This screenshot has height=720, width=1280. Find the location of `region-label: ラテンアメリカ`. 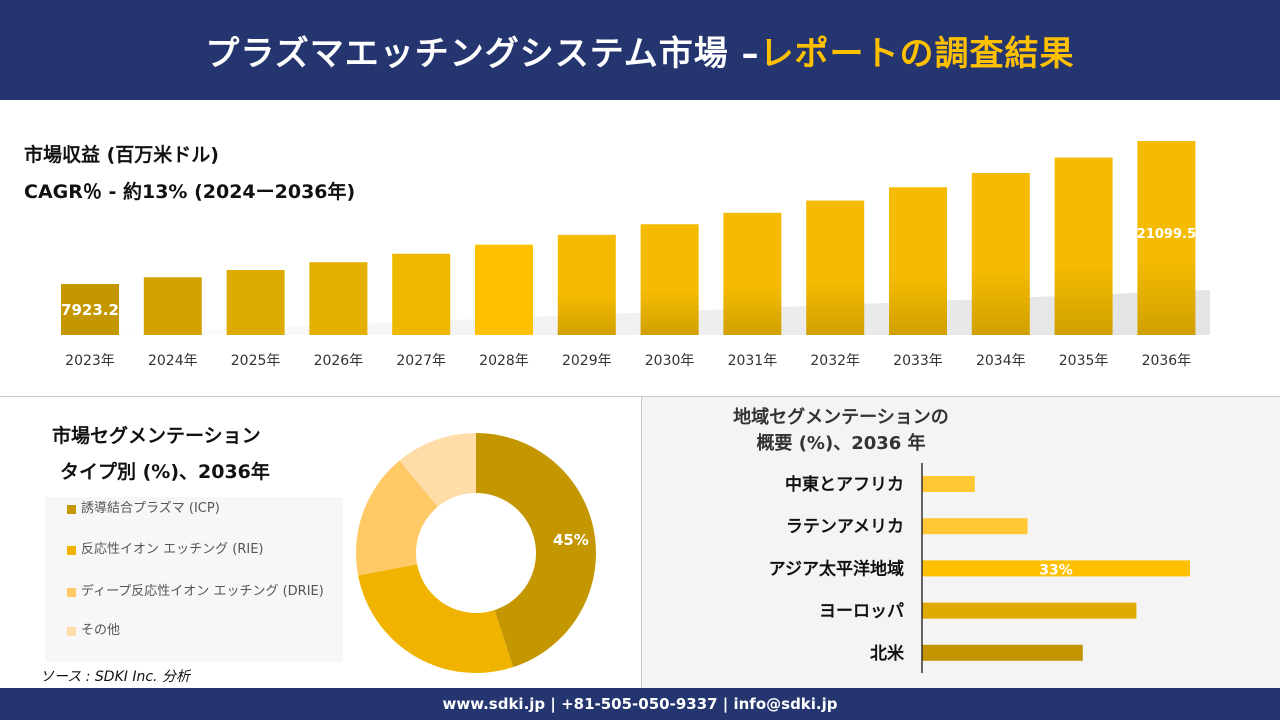

region-label: ラテンアメリカ is located at coordinates (845, 527).